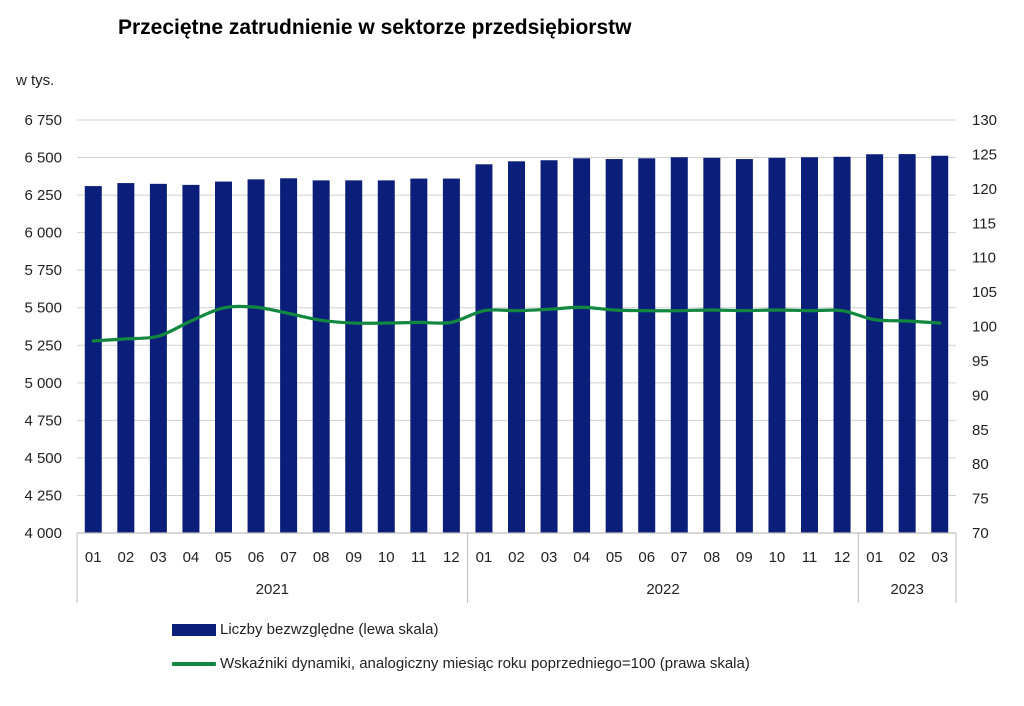  I want to click on left-tick-label: 6 750, so click(43, 120).